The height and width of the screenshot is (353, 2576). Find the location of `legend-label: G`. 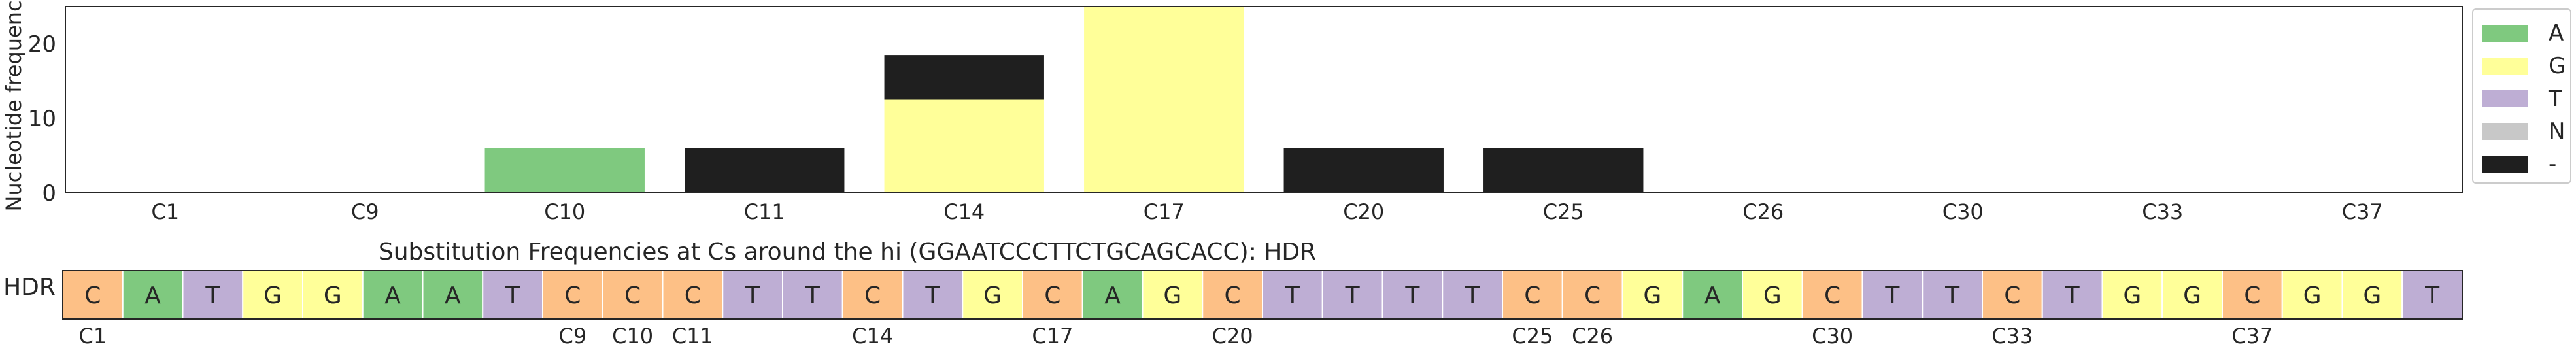

legend-label: G is located at coordinates (2557, 66).